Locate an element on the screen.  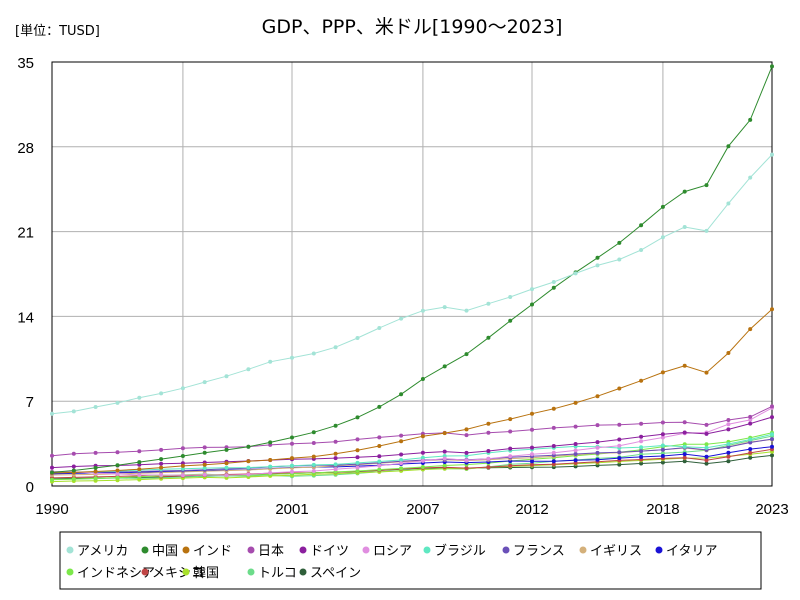
x-tick-label: 2023 is located at coordinates (771, 509).